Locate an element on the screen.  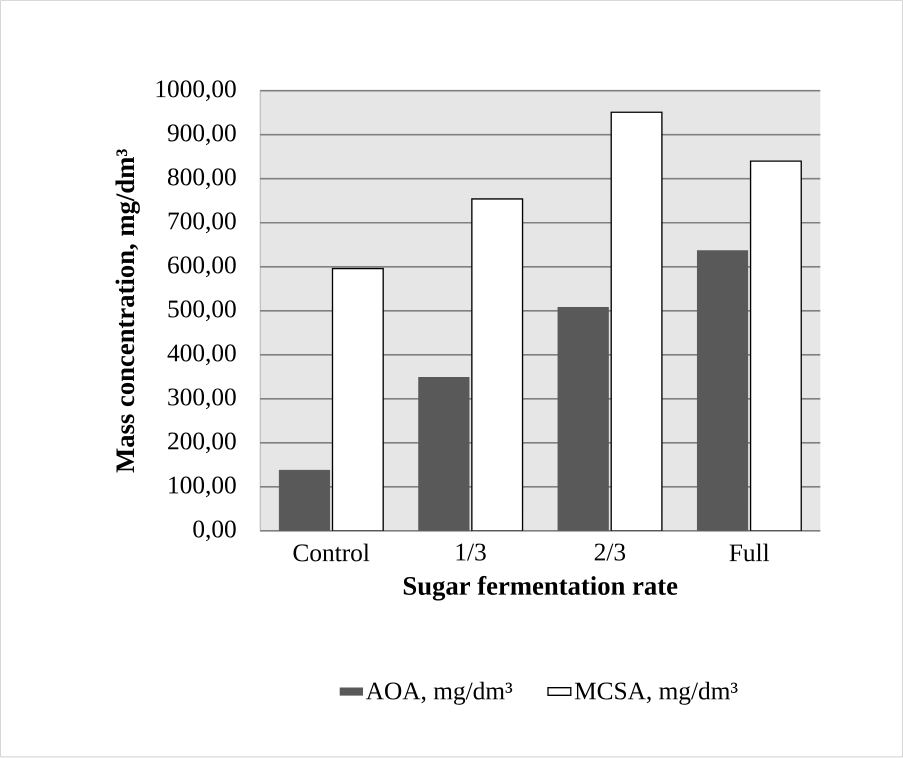
y-tick-label: 700,00 is located at coordinates (202, 223).